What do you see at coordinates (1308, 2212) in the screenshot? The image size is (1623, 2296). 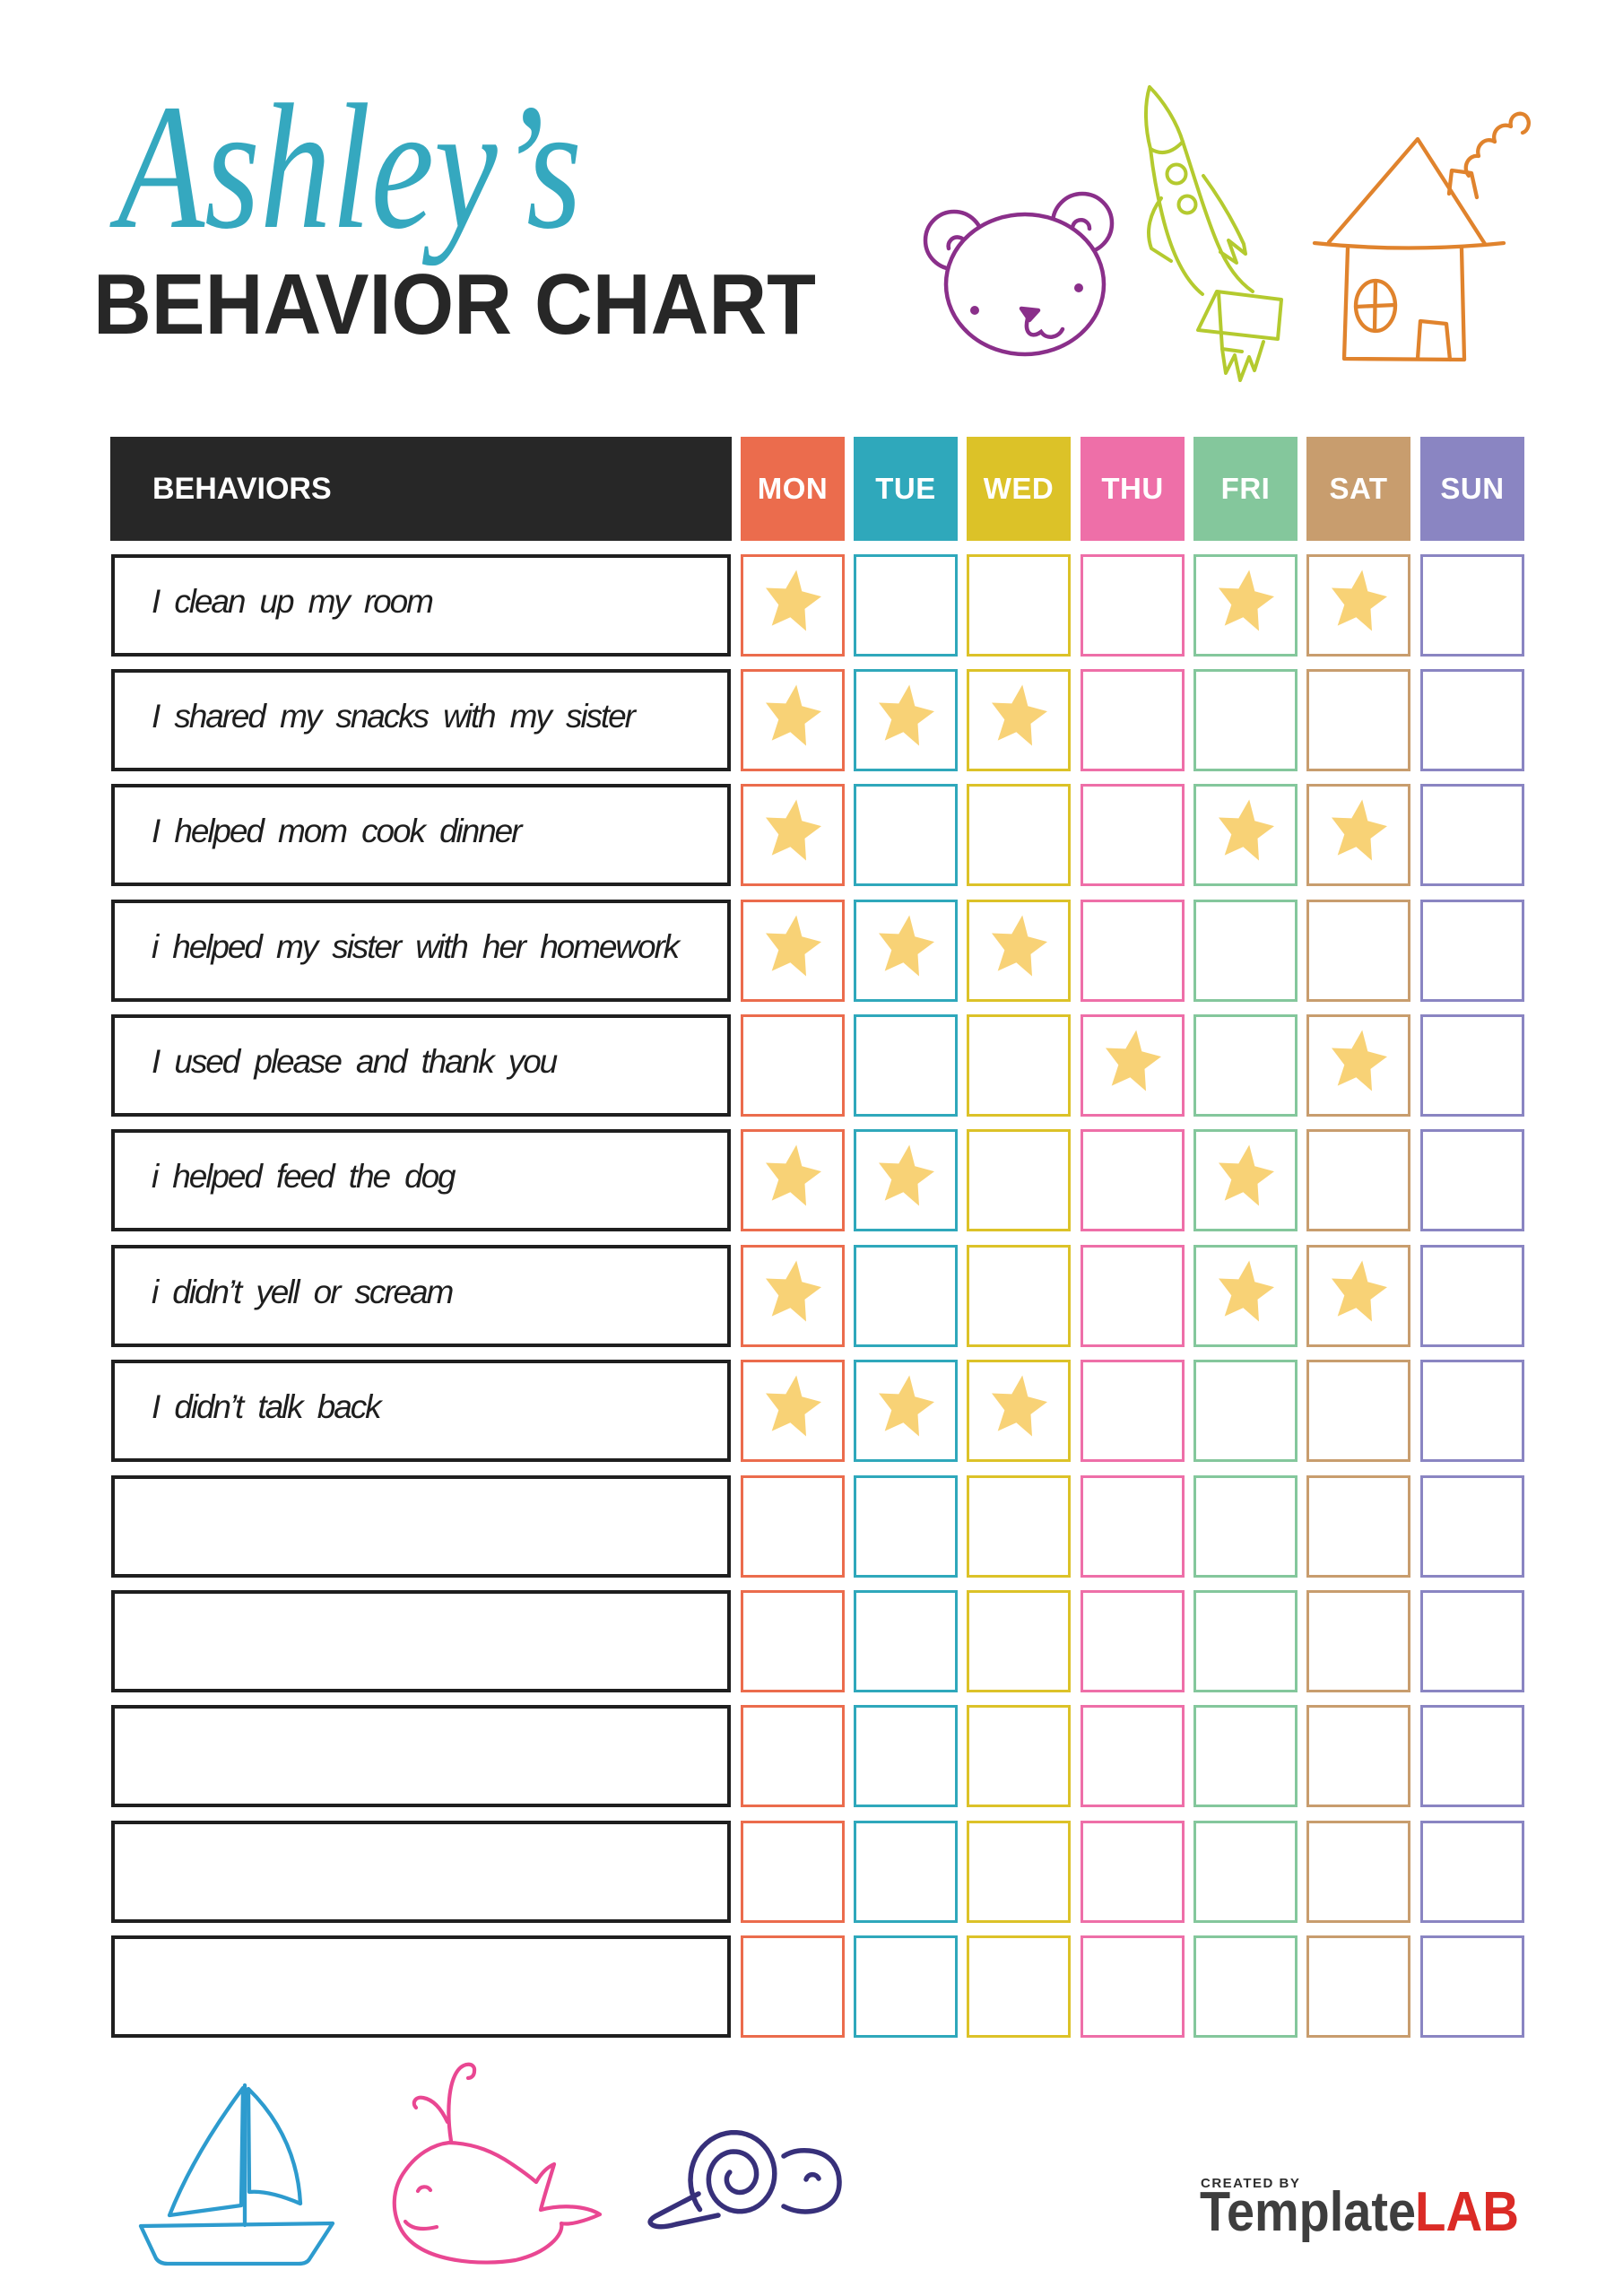 I see `svg-text: Template` at bounding box center [1308, 2212].